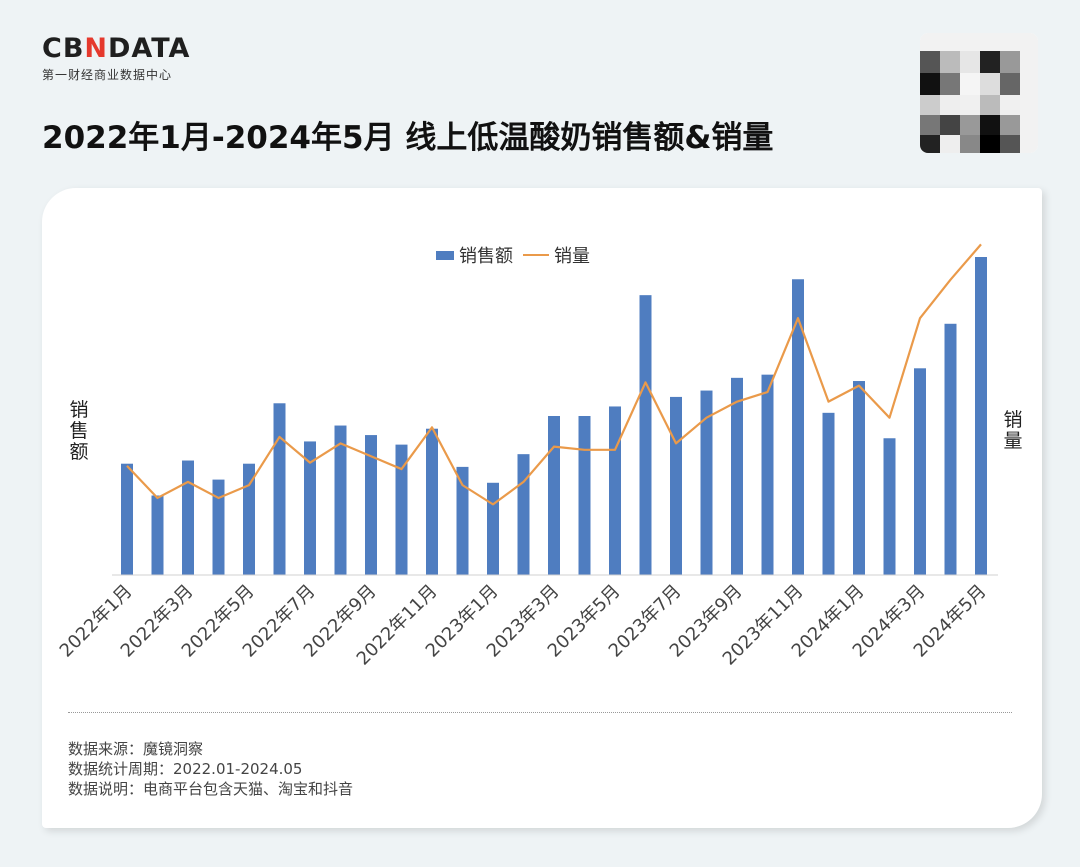  What do you see at coordinates (584, 495) in the screenshot?
I see `bar-2023年4月` at bounding box center [584, 495].